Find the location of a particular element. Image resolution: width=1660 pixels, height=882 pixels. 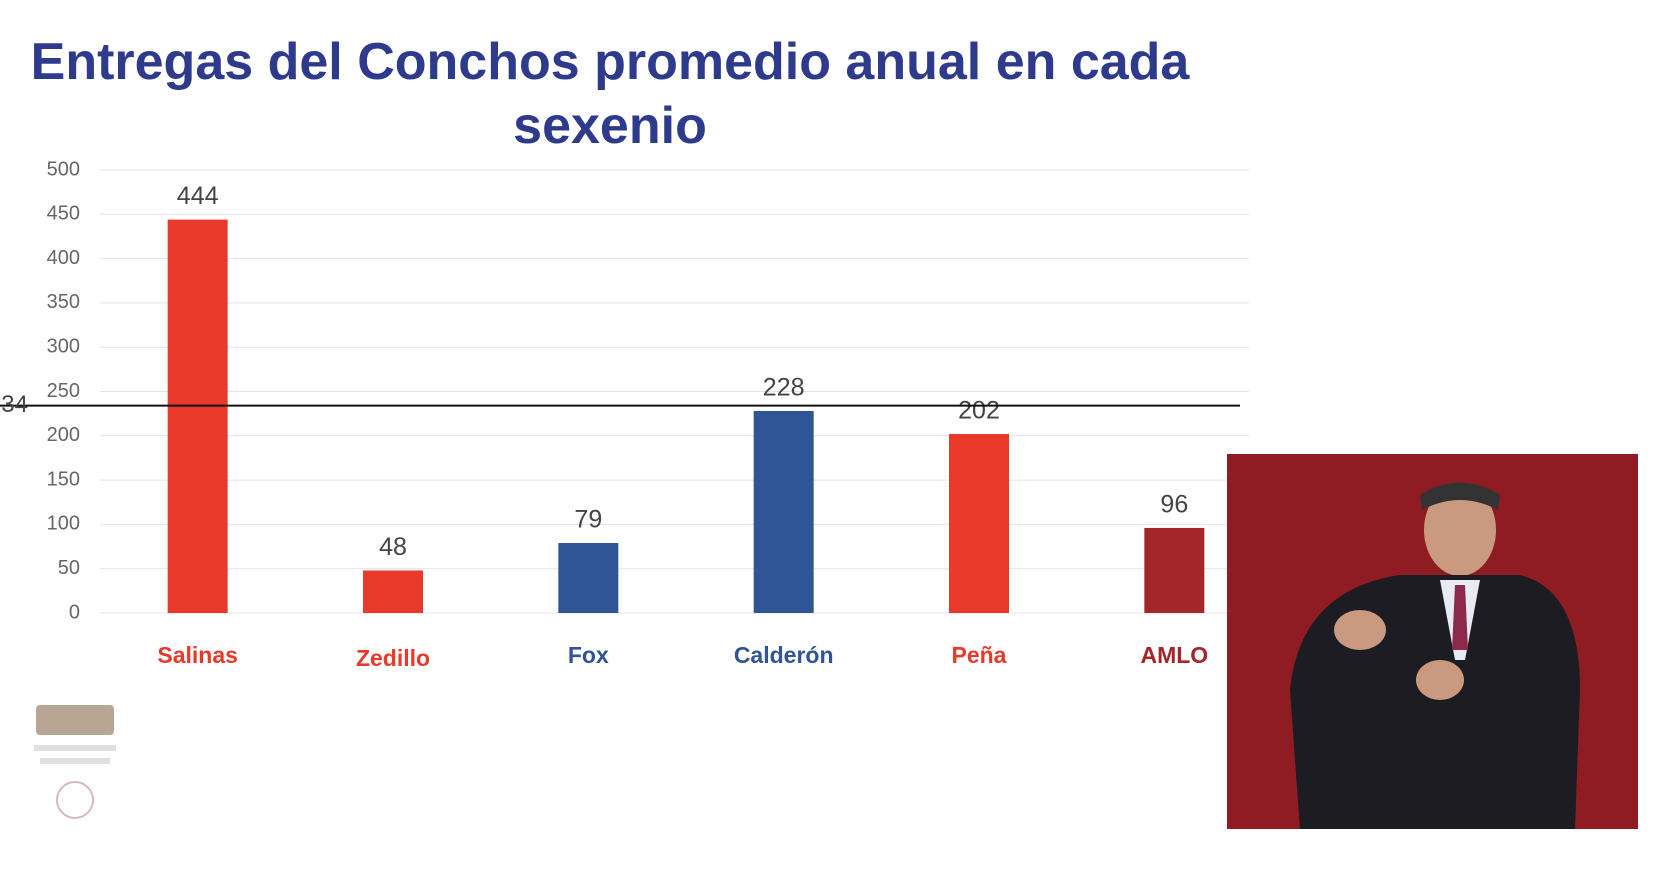

y-tick-label: 200 is located at coordinates (63, 435).